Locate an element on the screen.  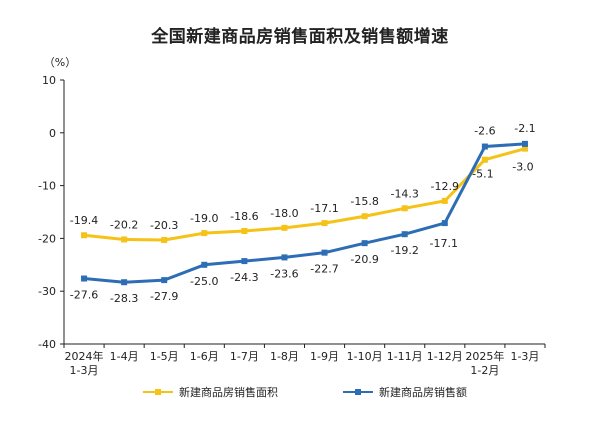
y-tick-label: 10 is located at coordinates (49, 80).